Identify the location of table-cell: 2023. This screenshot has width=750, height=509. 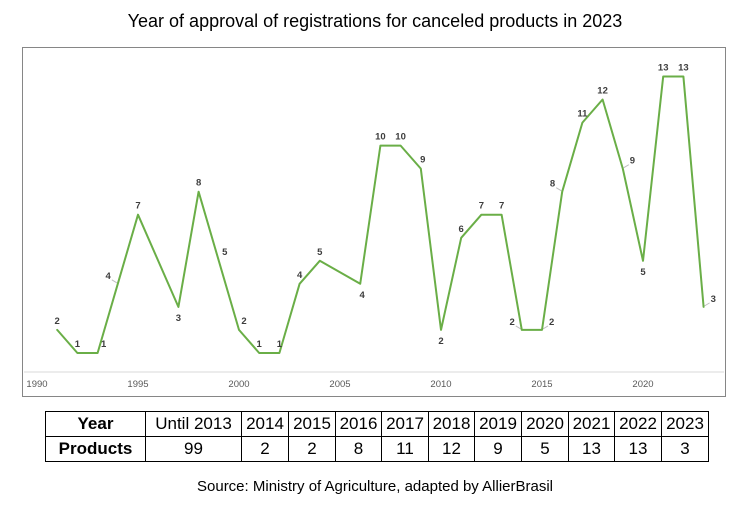
(685, 424).